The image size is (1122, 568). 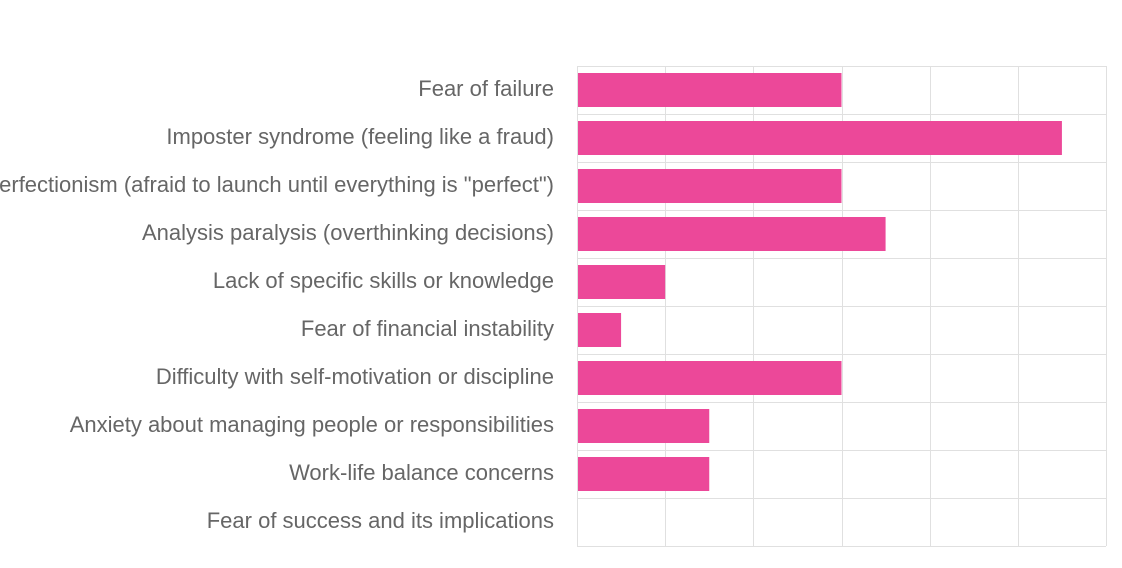 What do you see at coordinates (421, 472) in the screenshot?
I see `category-label: Work-life balance concerns` at bounding box center [421, 472].